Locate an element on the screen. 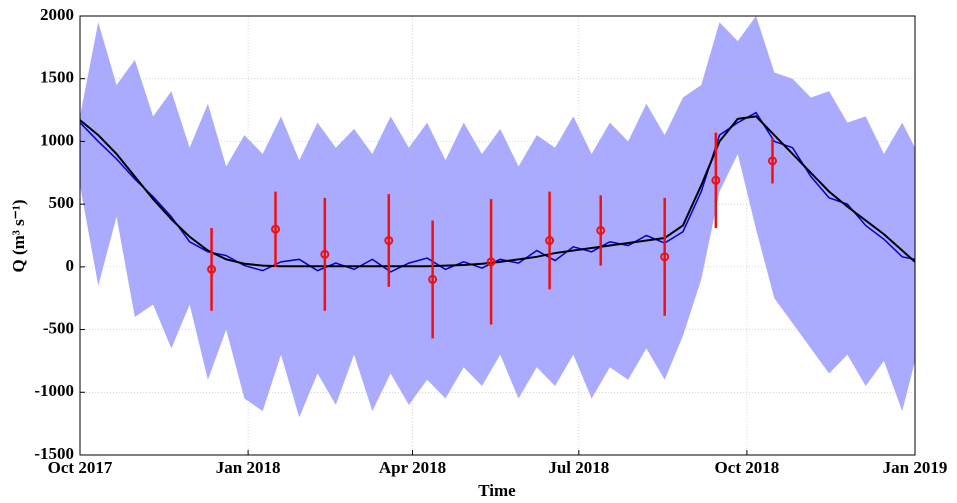 The width and height of the screenshot is (957, 503). y-tick-label: -1500 is located at coordinates (54, 453).